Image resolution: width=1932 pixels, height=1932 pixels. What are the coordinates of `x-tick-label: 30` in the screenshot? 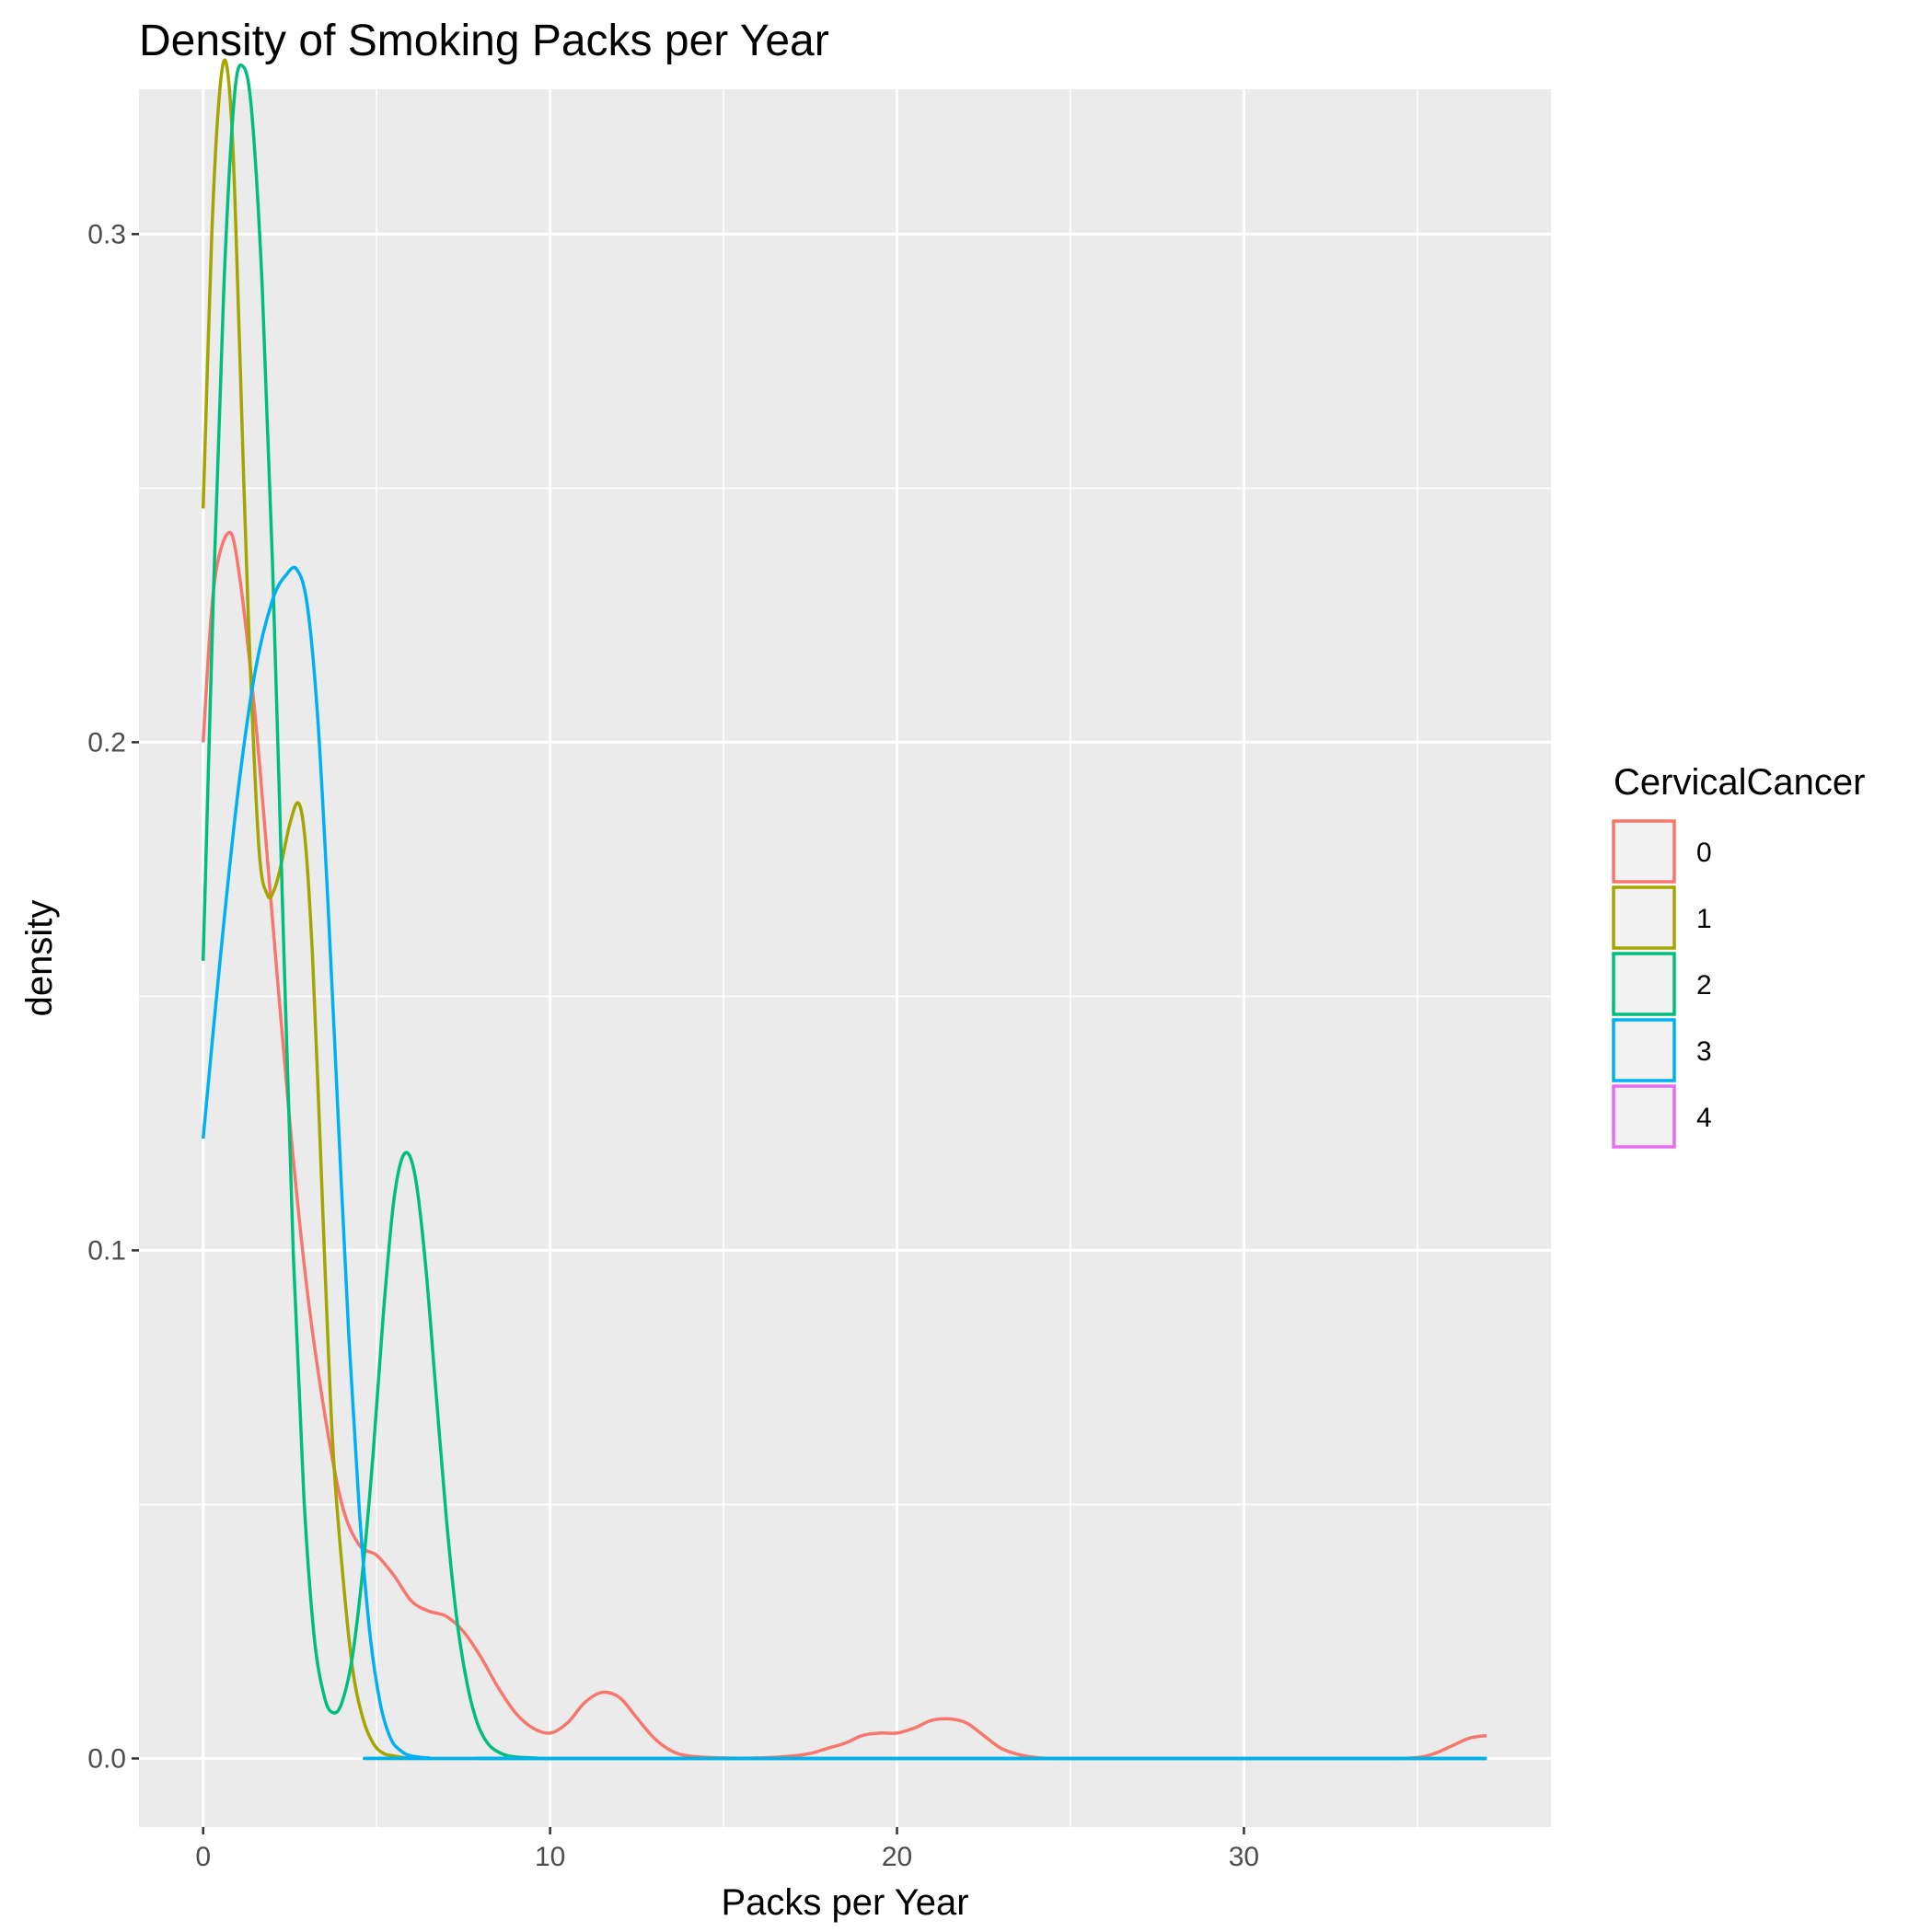 It's located at (1244, 1857).